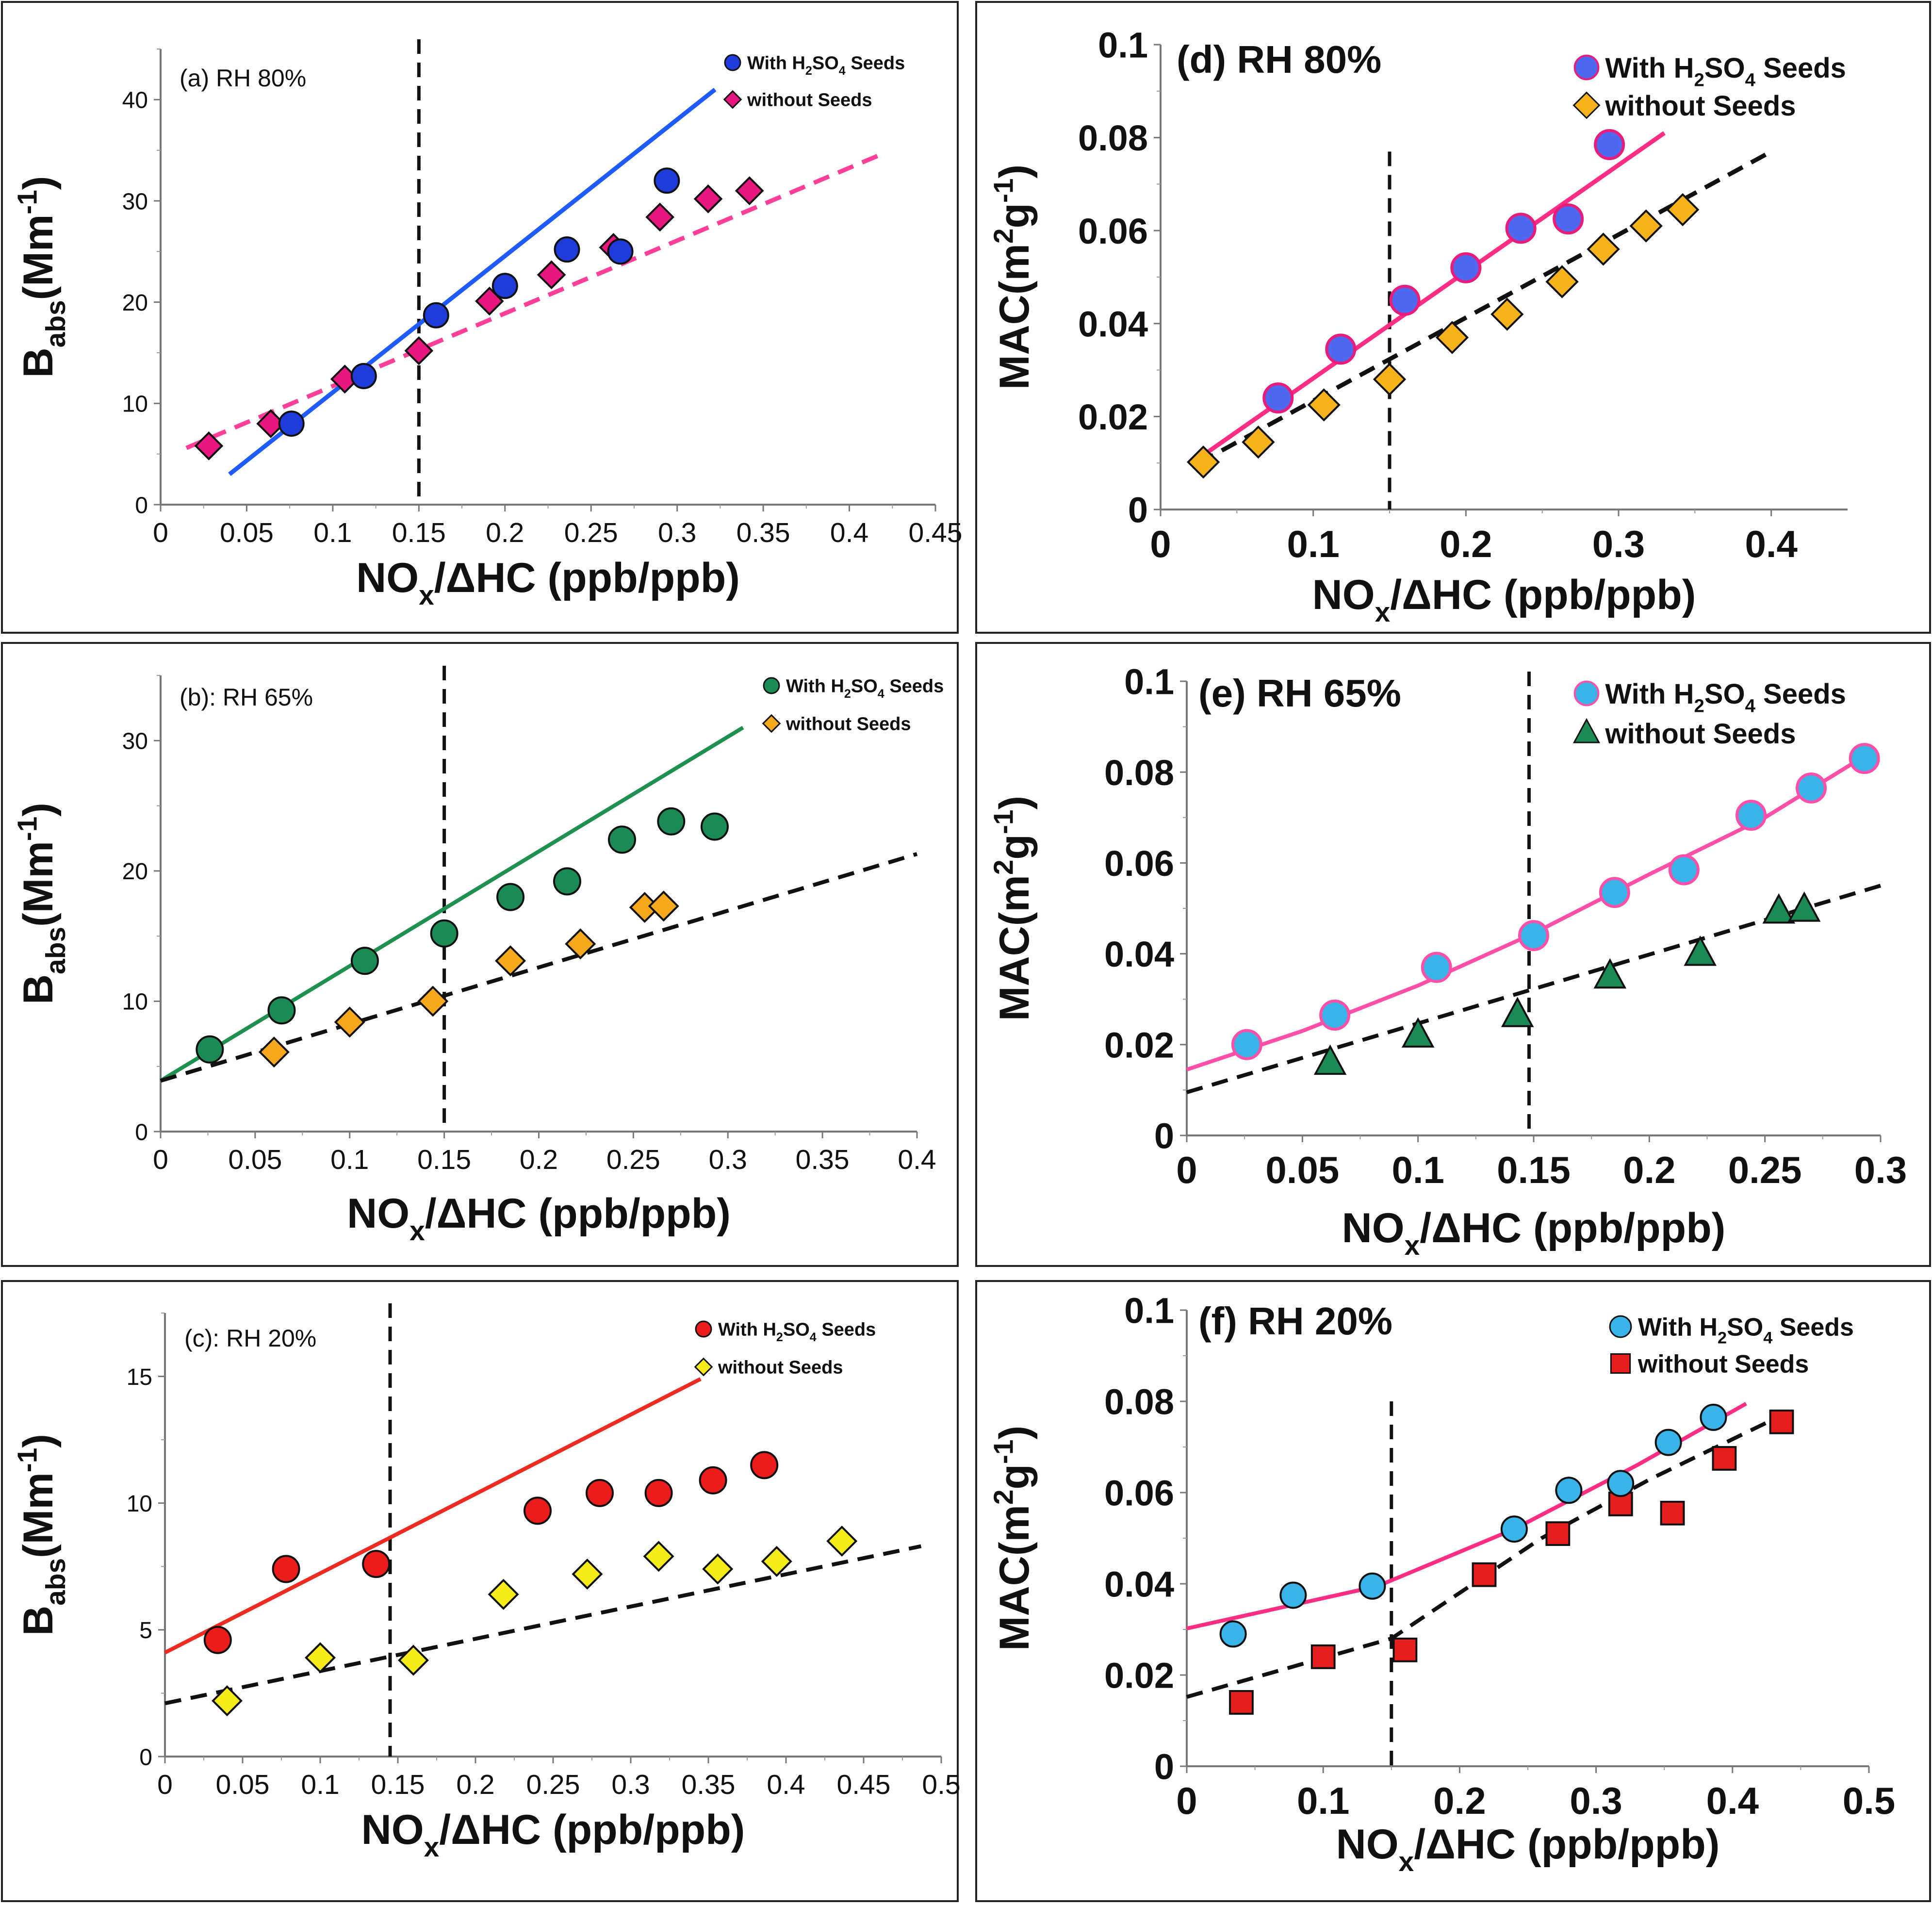 This screenshot has width=1932, height=1906. What do you see at coordinates (548, 583) in the screenshot?
I see `x-axis-title: NOx/ΔHC (ppb/ppb)` at bounding box center [548, 583].